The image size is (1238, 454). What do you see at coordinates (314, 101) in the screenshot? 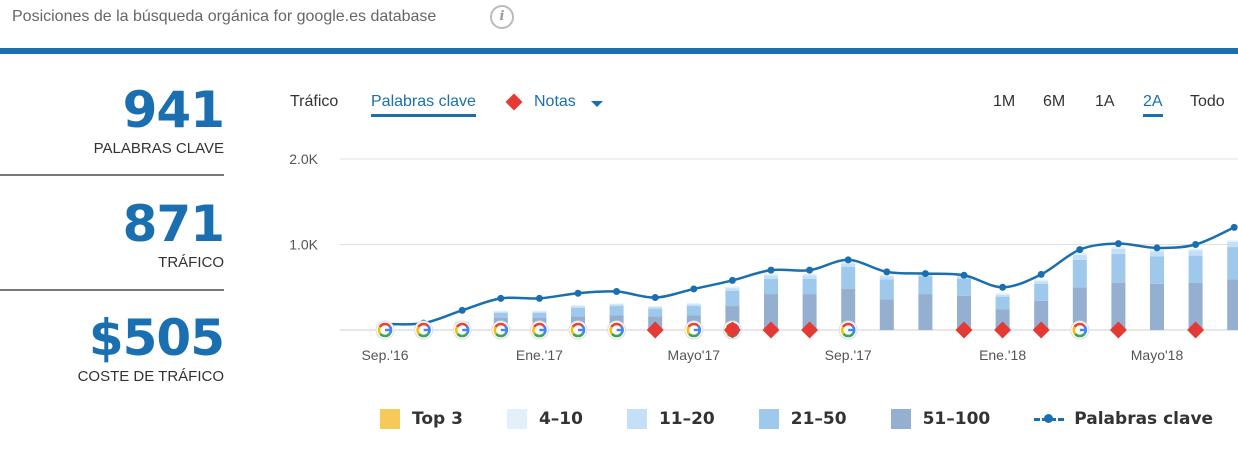
I see `tab-traffic: Tráfico` at bounding box center [314, 101].